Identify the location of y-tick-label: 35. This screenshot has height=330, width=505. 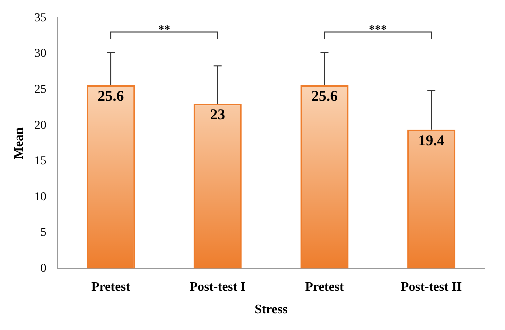
(40, 17).